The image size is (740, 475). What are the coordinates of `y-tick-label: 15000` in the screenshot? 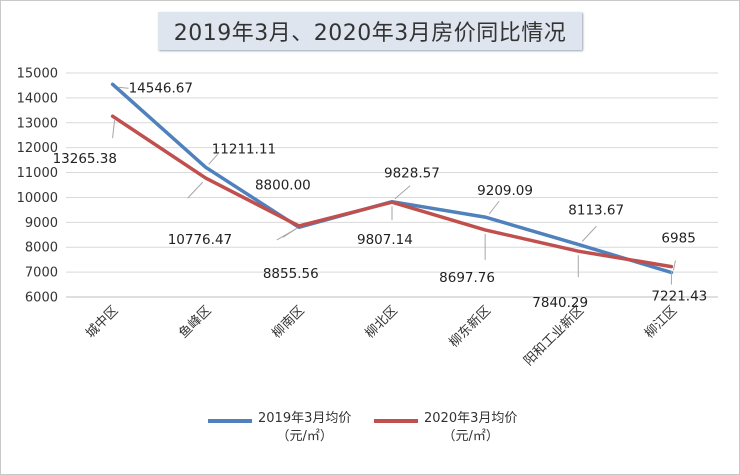 It's located at (37, 74).